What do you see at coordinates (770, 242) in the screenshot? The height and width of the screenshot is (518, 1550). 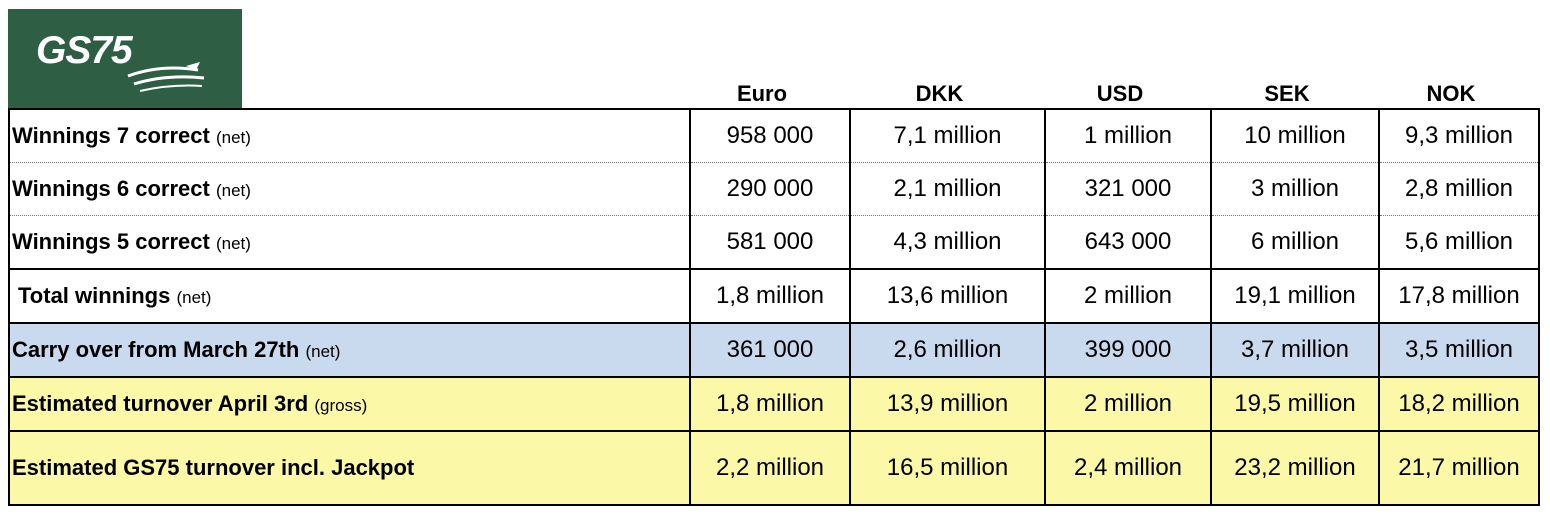 I see `value-cell: 581 000` at bounding box center [770, 242].